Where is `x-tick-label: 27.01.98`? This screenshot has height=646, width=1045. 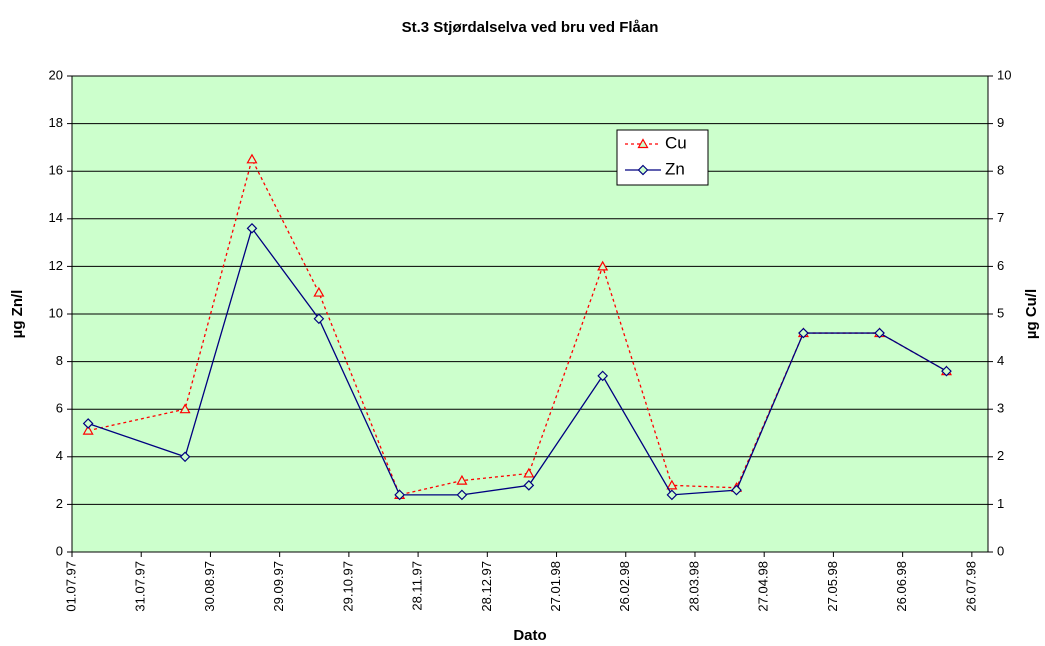 x-tick-label: 27.01.98 is located at coordinates (555, 586).